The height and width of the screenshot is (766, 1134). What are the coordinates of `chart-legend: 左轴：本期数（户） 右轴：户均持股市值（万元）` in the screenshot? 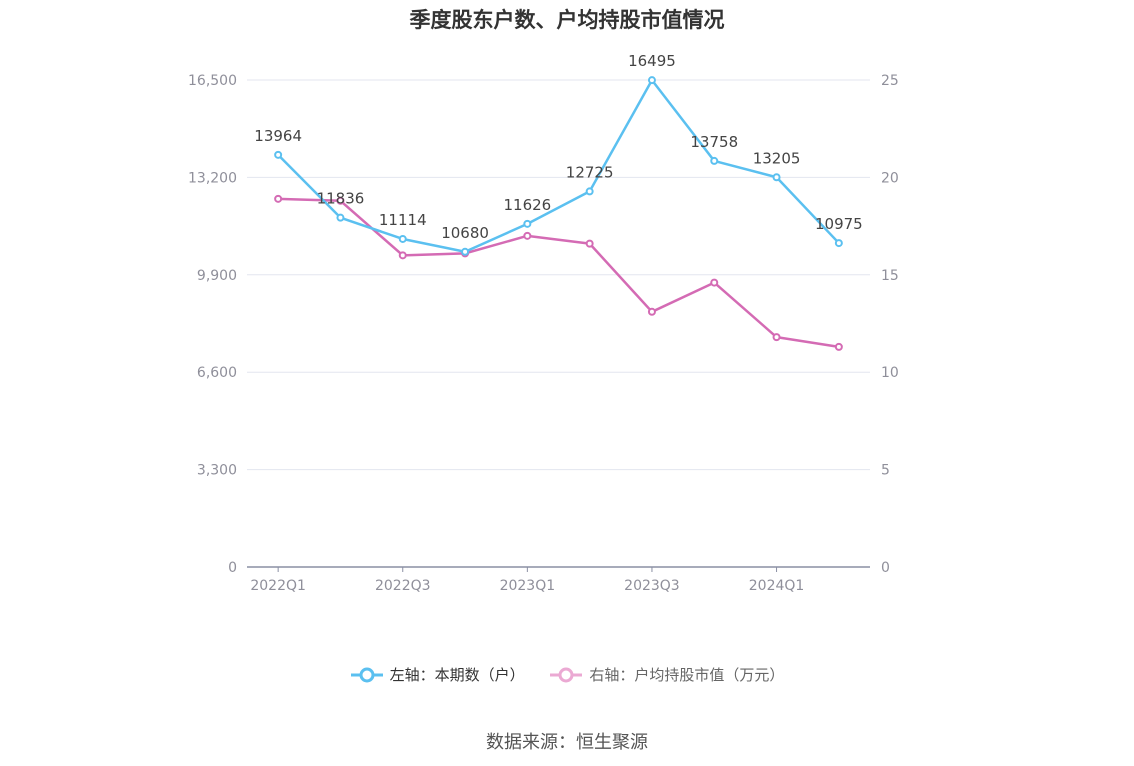 It's located at (567, 675).